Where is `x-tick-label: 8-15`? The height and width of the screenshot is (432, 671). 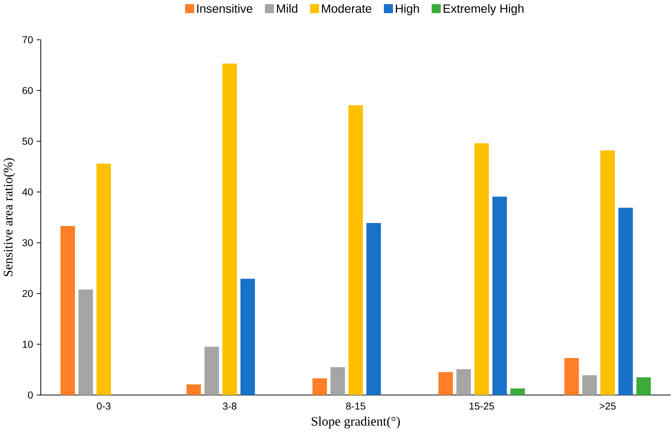 x-tick-label: 8-15 is located at coordinates (356, 406).